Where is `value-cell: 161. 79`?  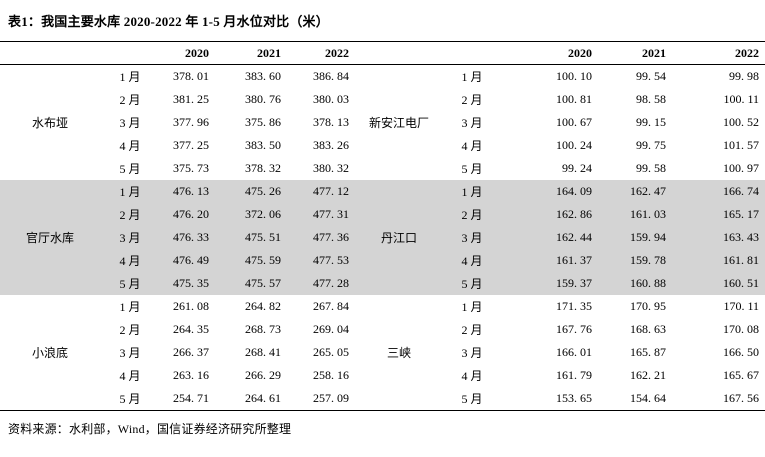 value-cell: 161. 79 is located at coordinates (574, 375).